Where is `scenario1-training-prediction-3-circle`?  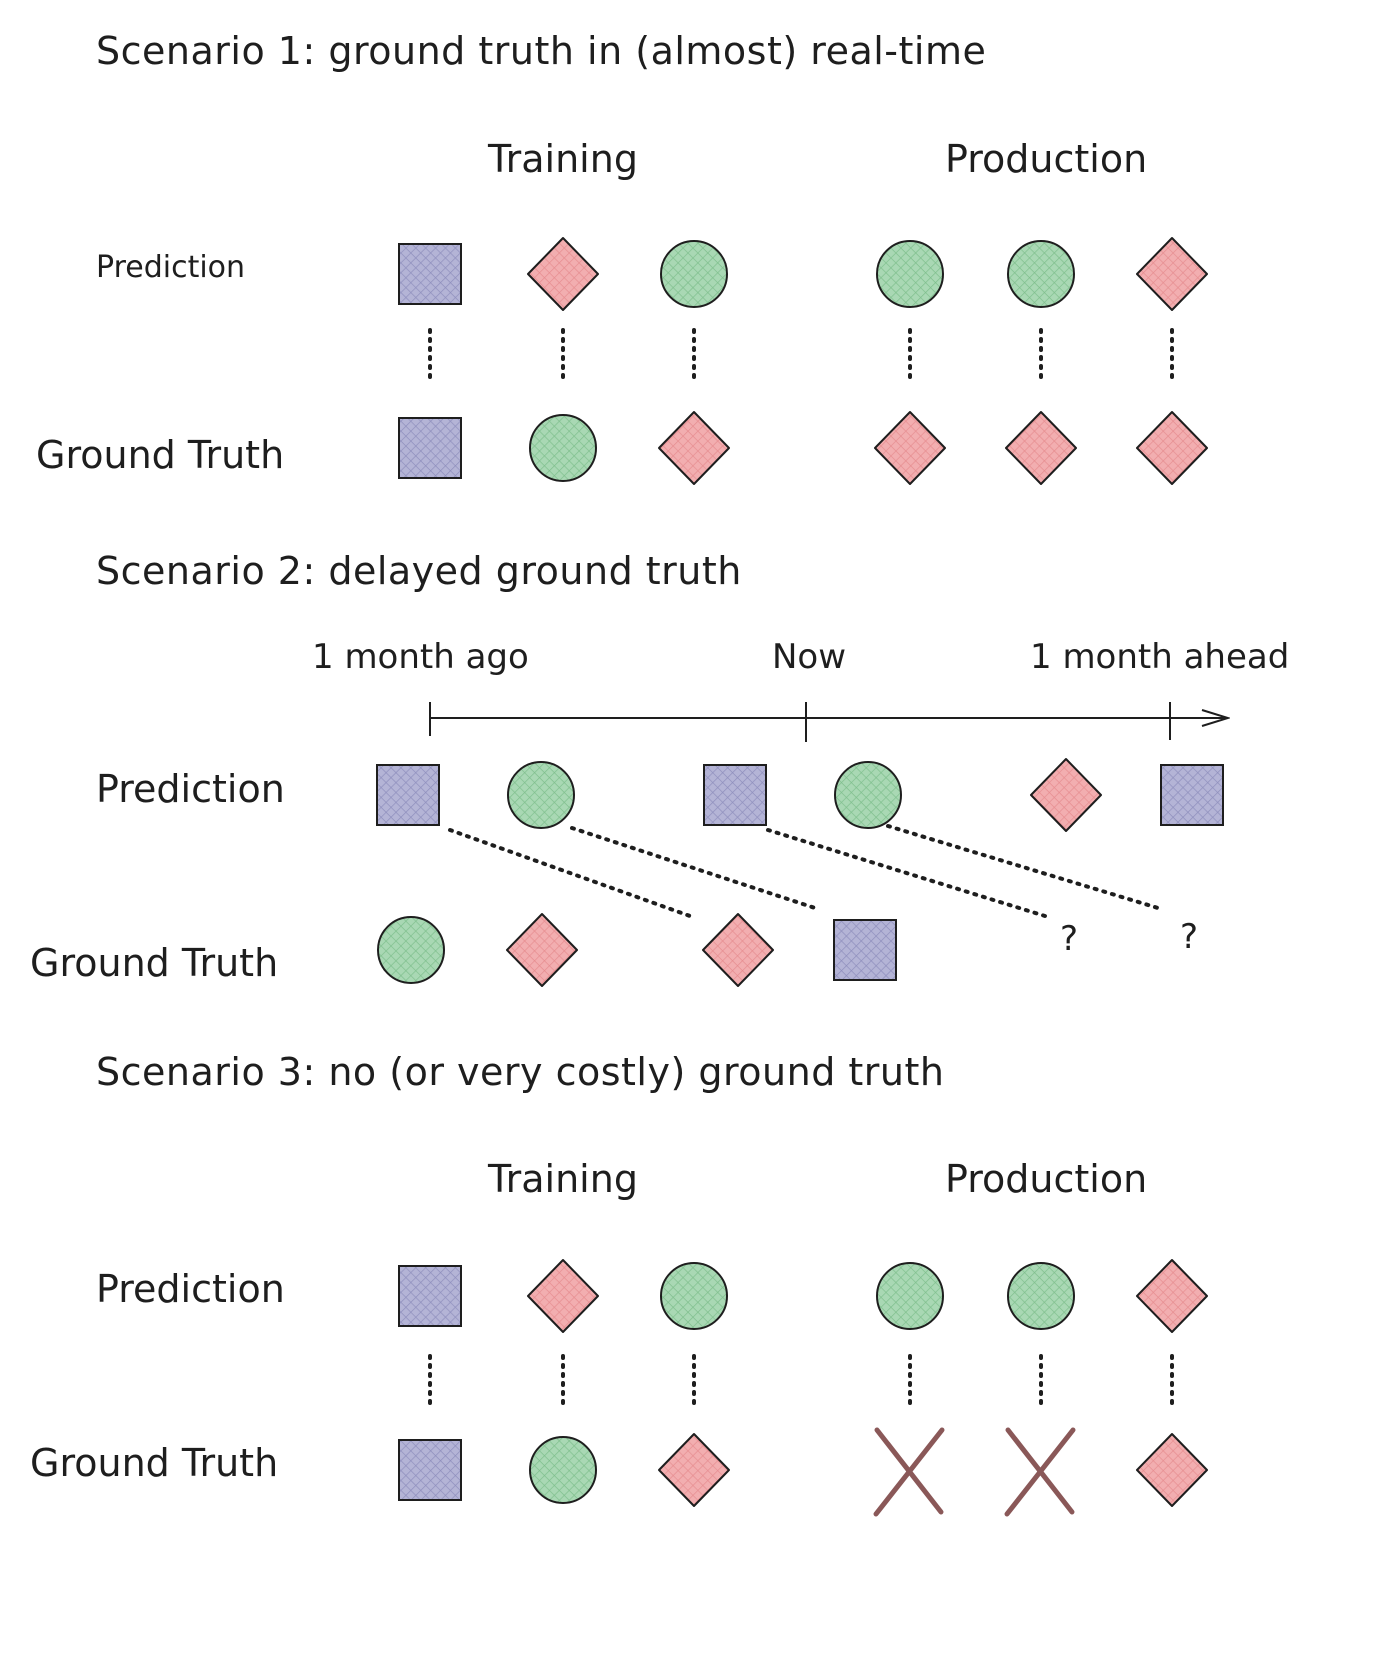
scenario1-training-prediction-3-circle is located at coordinates (694, 274).